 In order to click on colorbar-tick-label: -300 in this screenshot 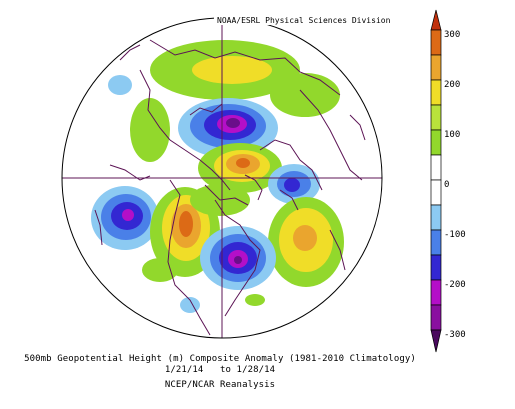, I will do `click(455, 335)`.